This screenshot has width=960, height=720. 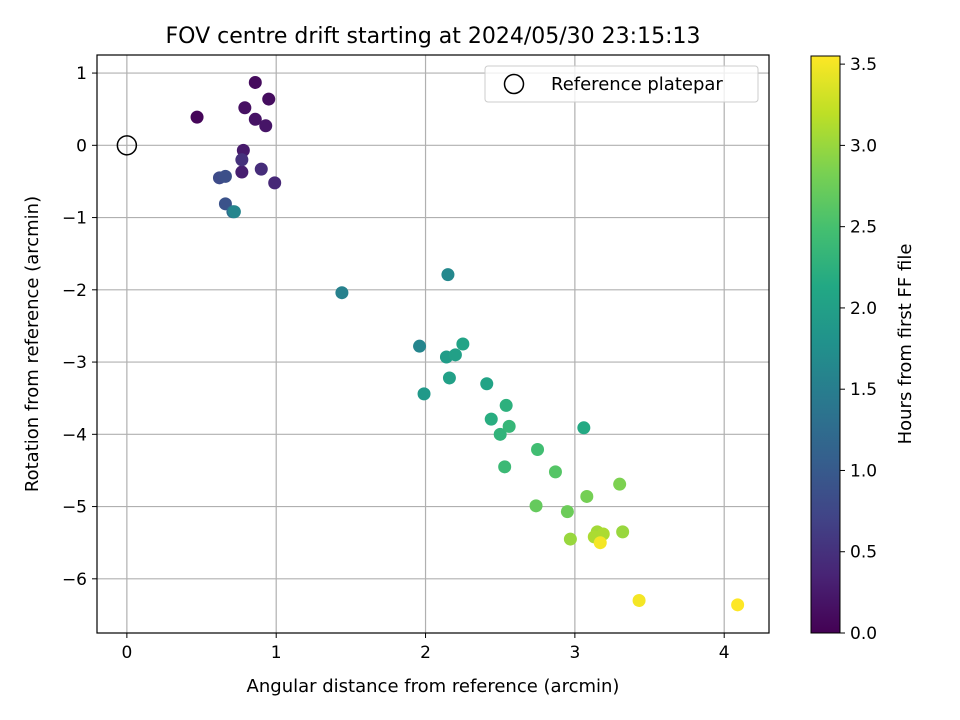 I want to click on y-tick-label: 0, so click(x=81, y=146).